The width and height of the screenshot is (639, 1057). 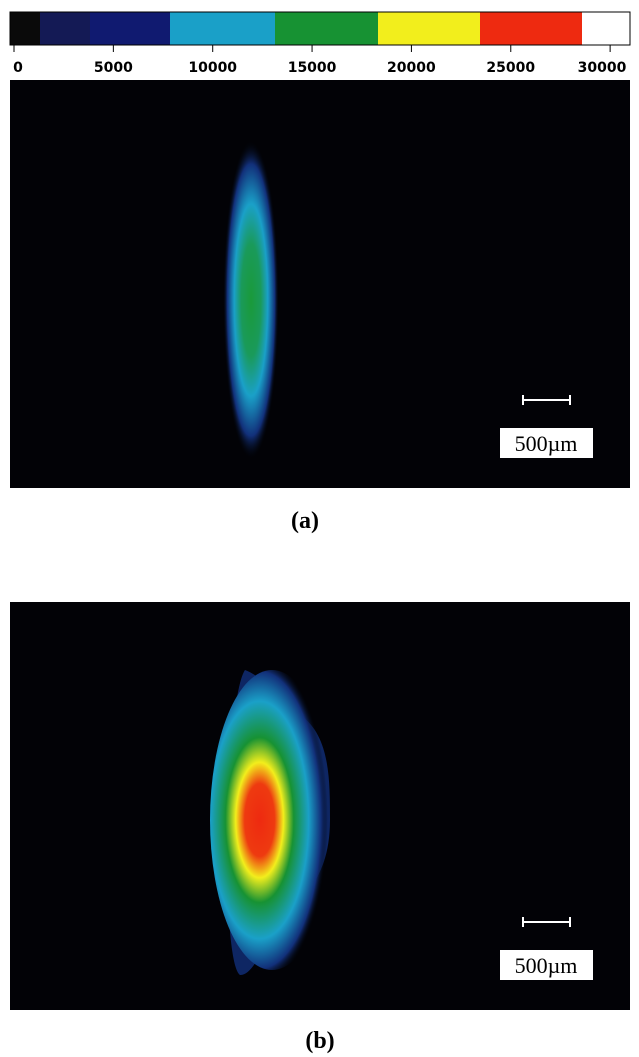 What do you see at coordinates (212, 68) in the screenshot?
I see `tick-label: 10000` at bounding box center [212, 68].